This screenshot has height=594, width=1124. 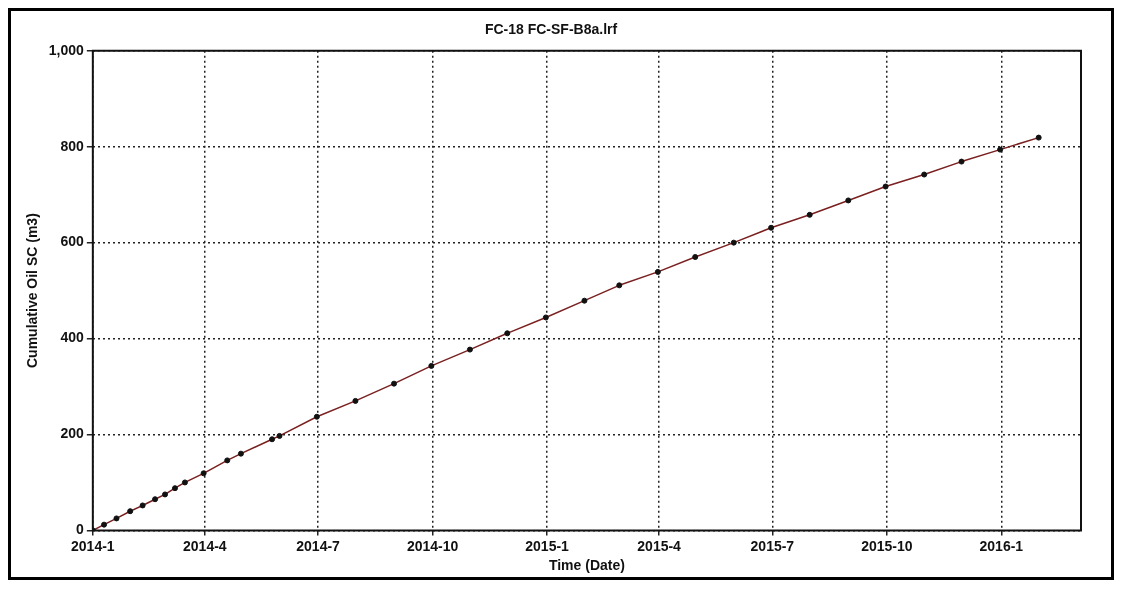 What do you see at coordinates (887, 545) in the screenshot?
I see `x-tick-label: 2015-10` at bounding box center [887, 545].